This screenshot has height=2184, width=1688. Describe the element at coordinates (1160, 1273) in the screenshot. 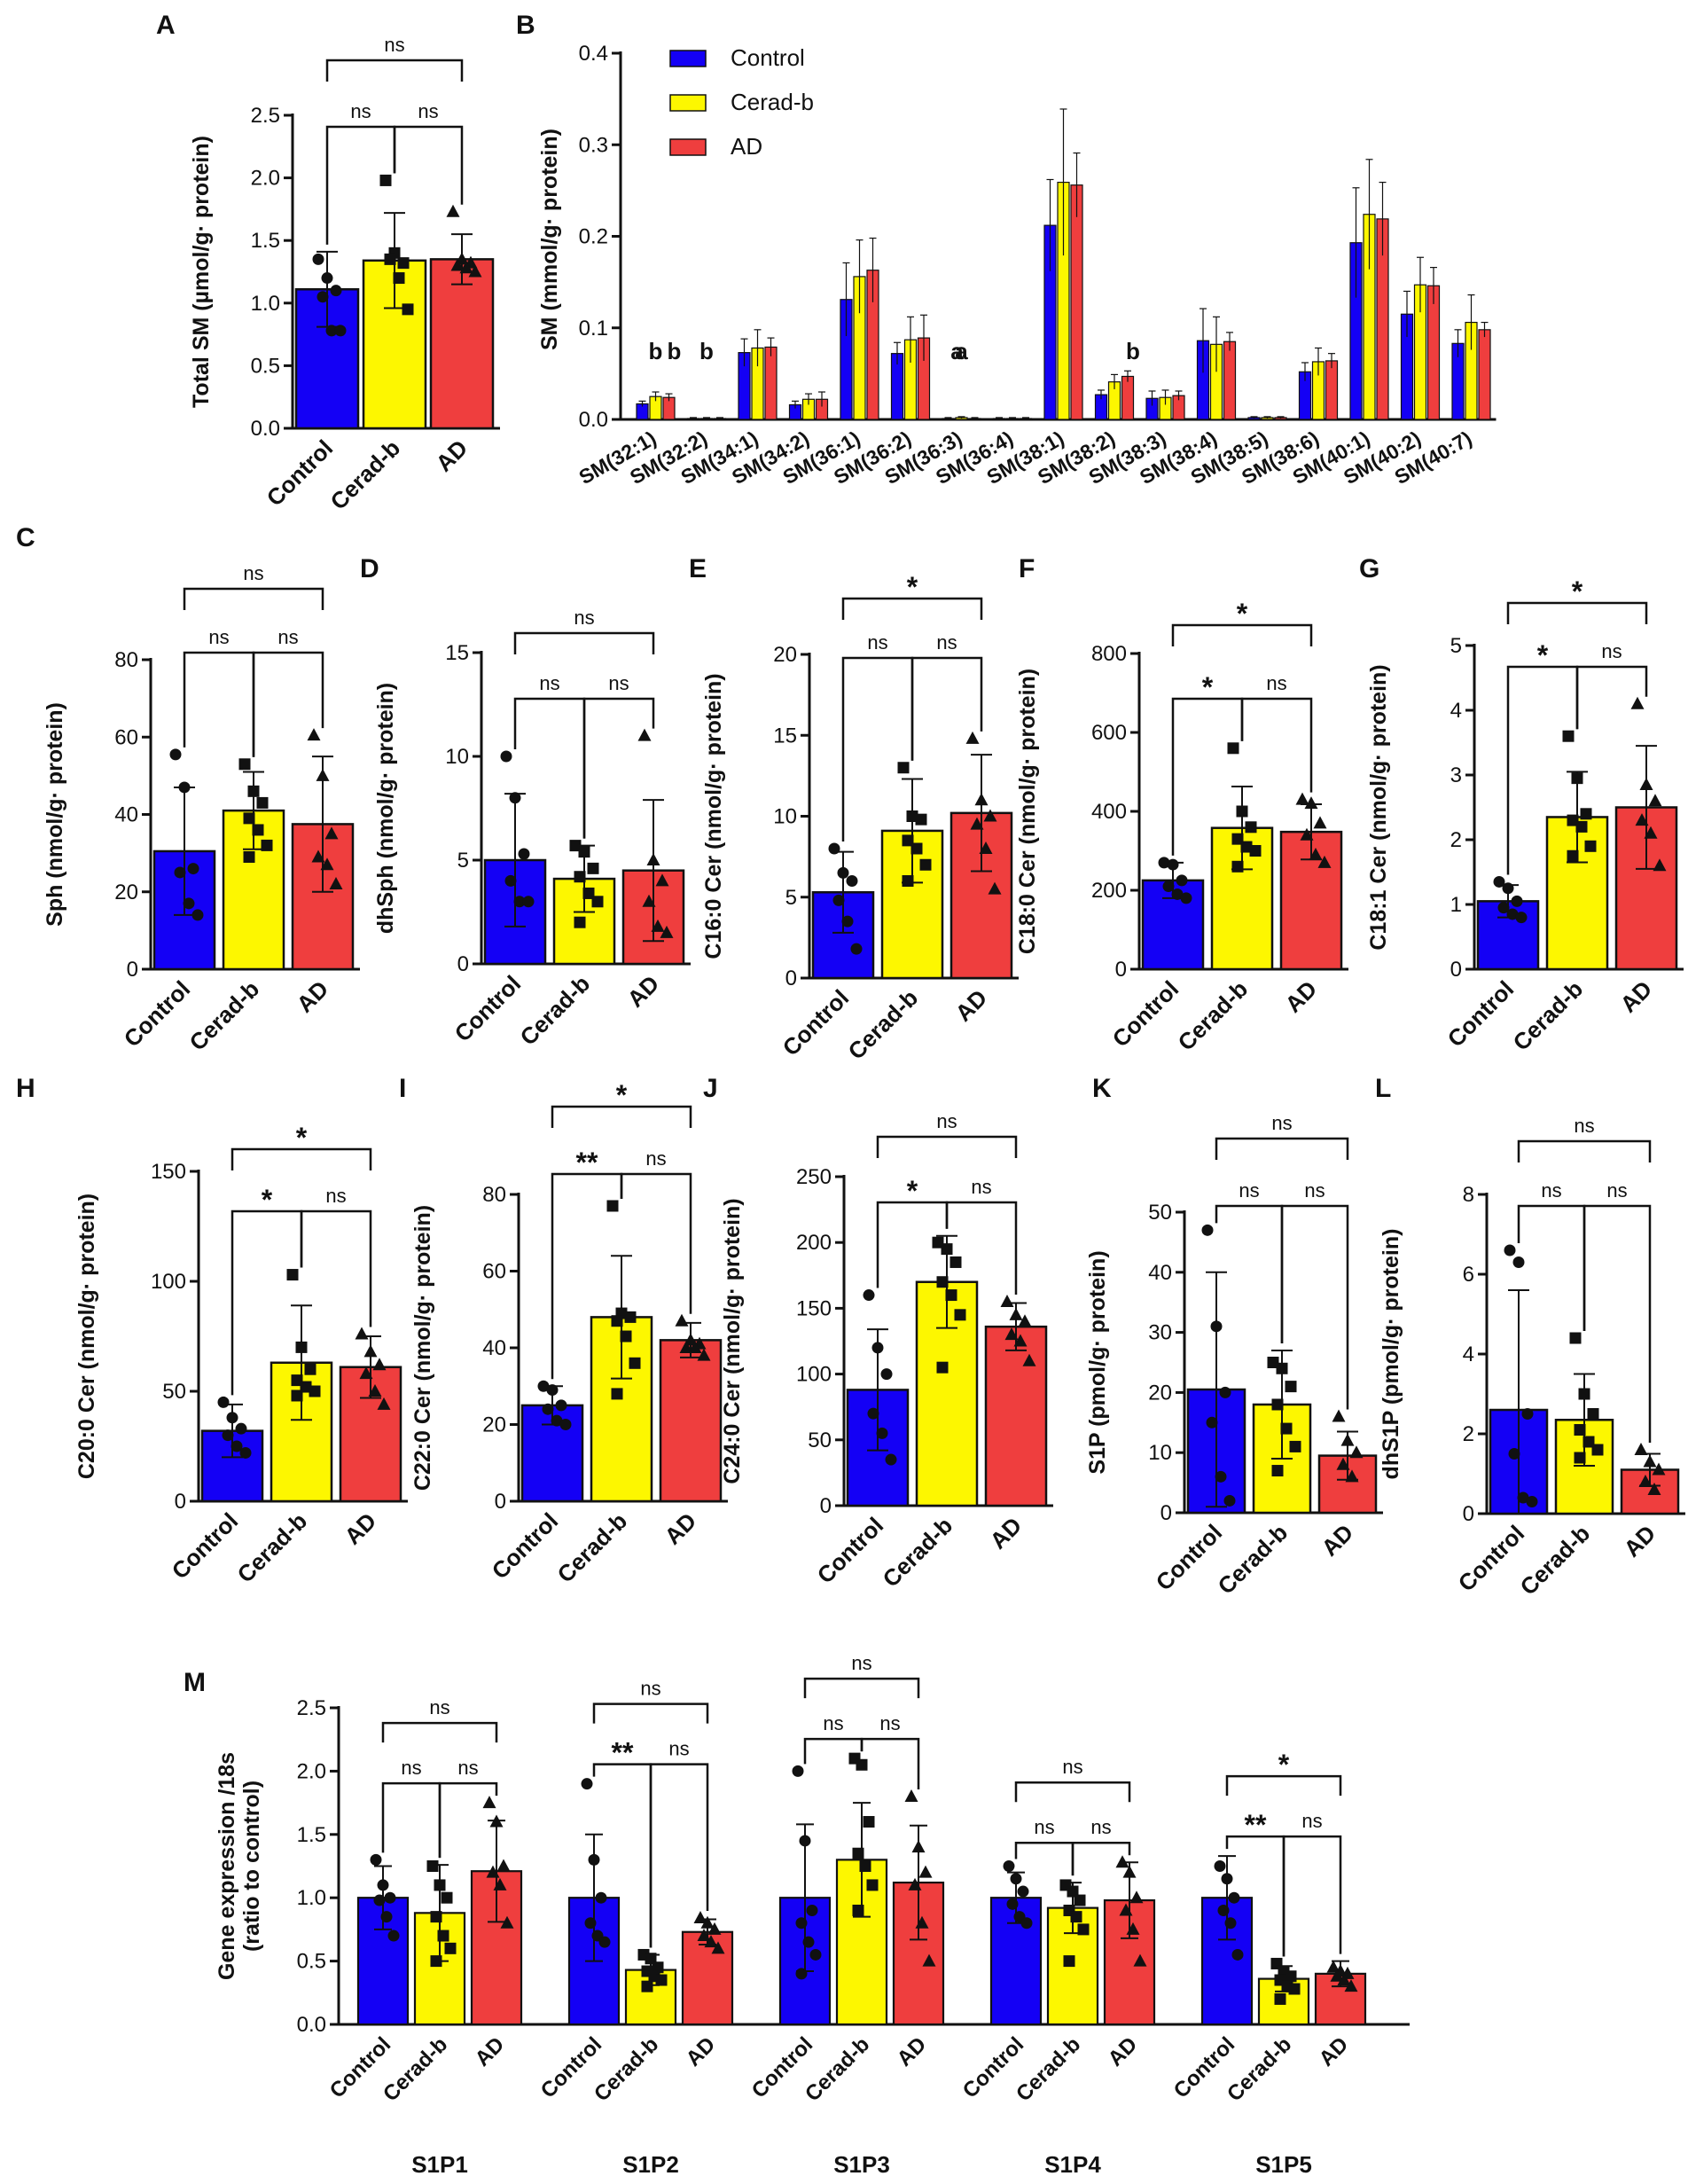

I see `y-tick-label: 40` at that location.